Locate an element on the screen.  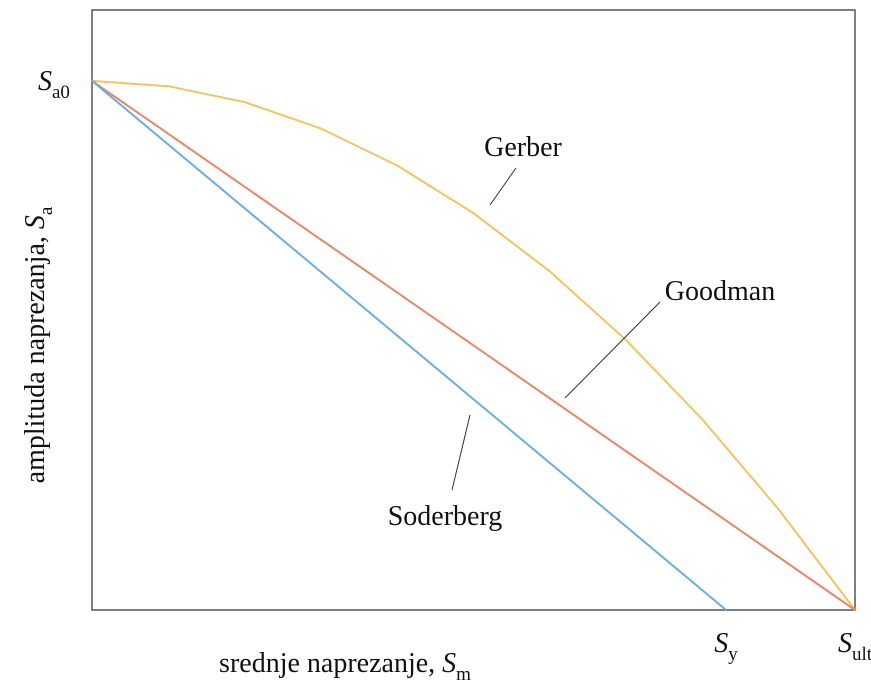
y-axis-label: amplituda naprezanja, Sa is located at coordinates (38, 344).